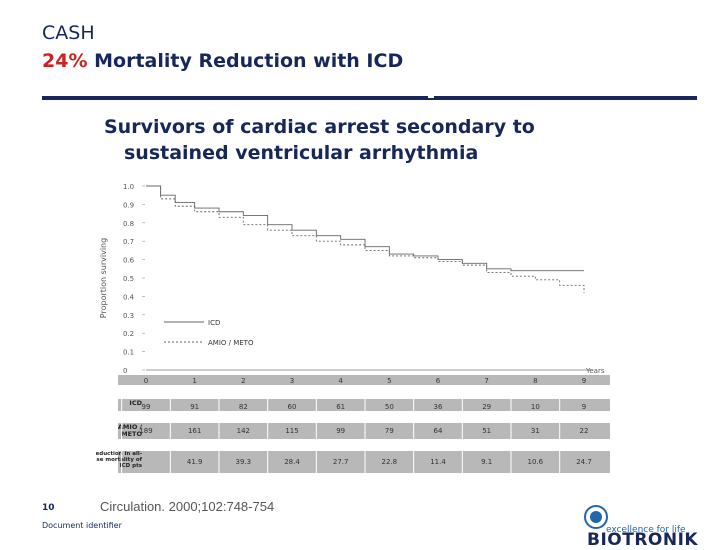 The height and width of the screenshot is (550, 720). I want to click on x-tick-label: 2, so click(243, 381).